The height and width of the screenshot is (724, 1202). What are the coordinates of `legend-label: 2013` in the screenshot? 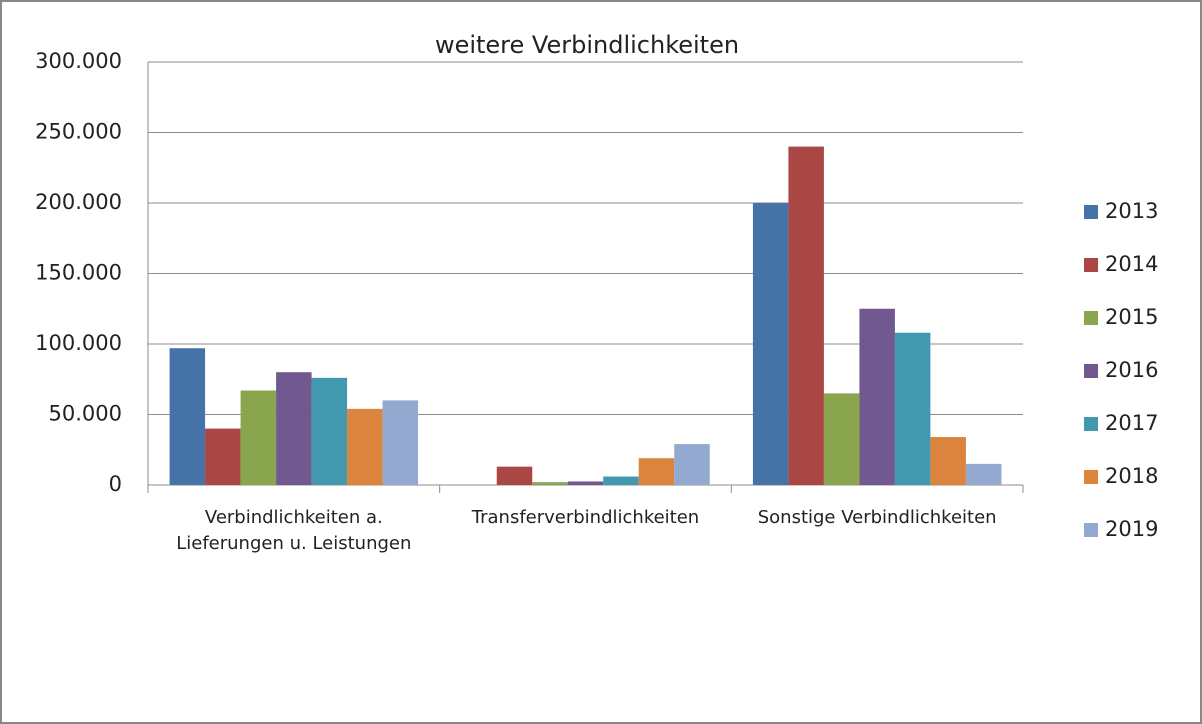 It's located at (1131, 211).